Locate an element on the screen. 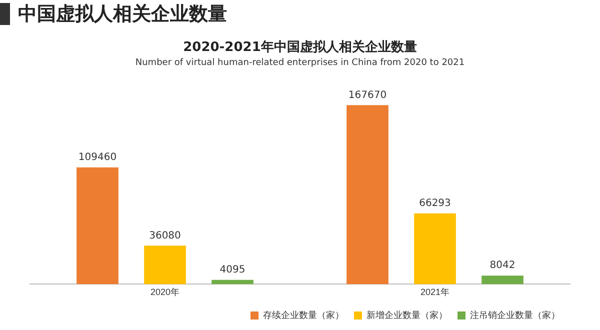 This screenshot has height=330, width=600. data-label: 4095 is located at coordinates (233, 270).